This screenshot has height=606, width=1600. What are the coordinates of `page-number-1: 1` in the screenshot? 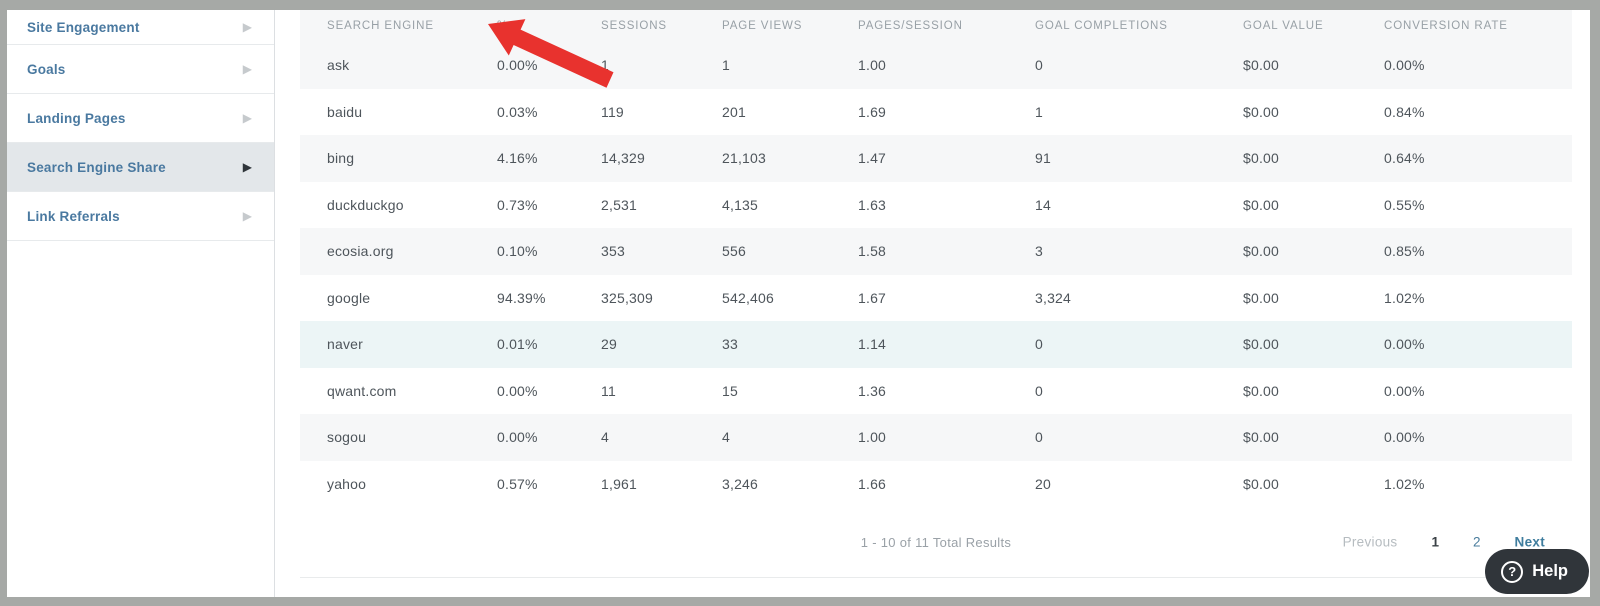 It's located at (1435, 542).